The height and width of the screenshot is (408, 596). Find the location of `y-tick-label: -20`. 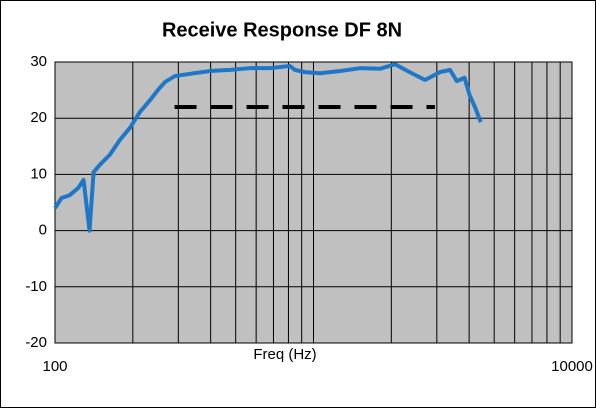

y-tick-label: -20 is located at coordinates (36, 342).